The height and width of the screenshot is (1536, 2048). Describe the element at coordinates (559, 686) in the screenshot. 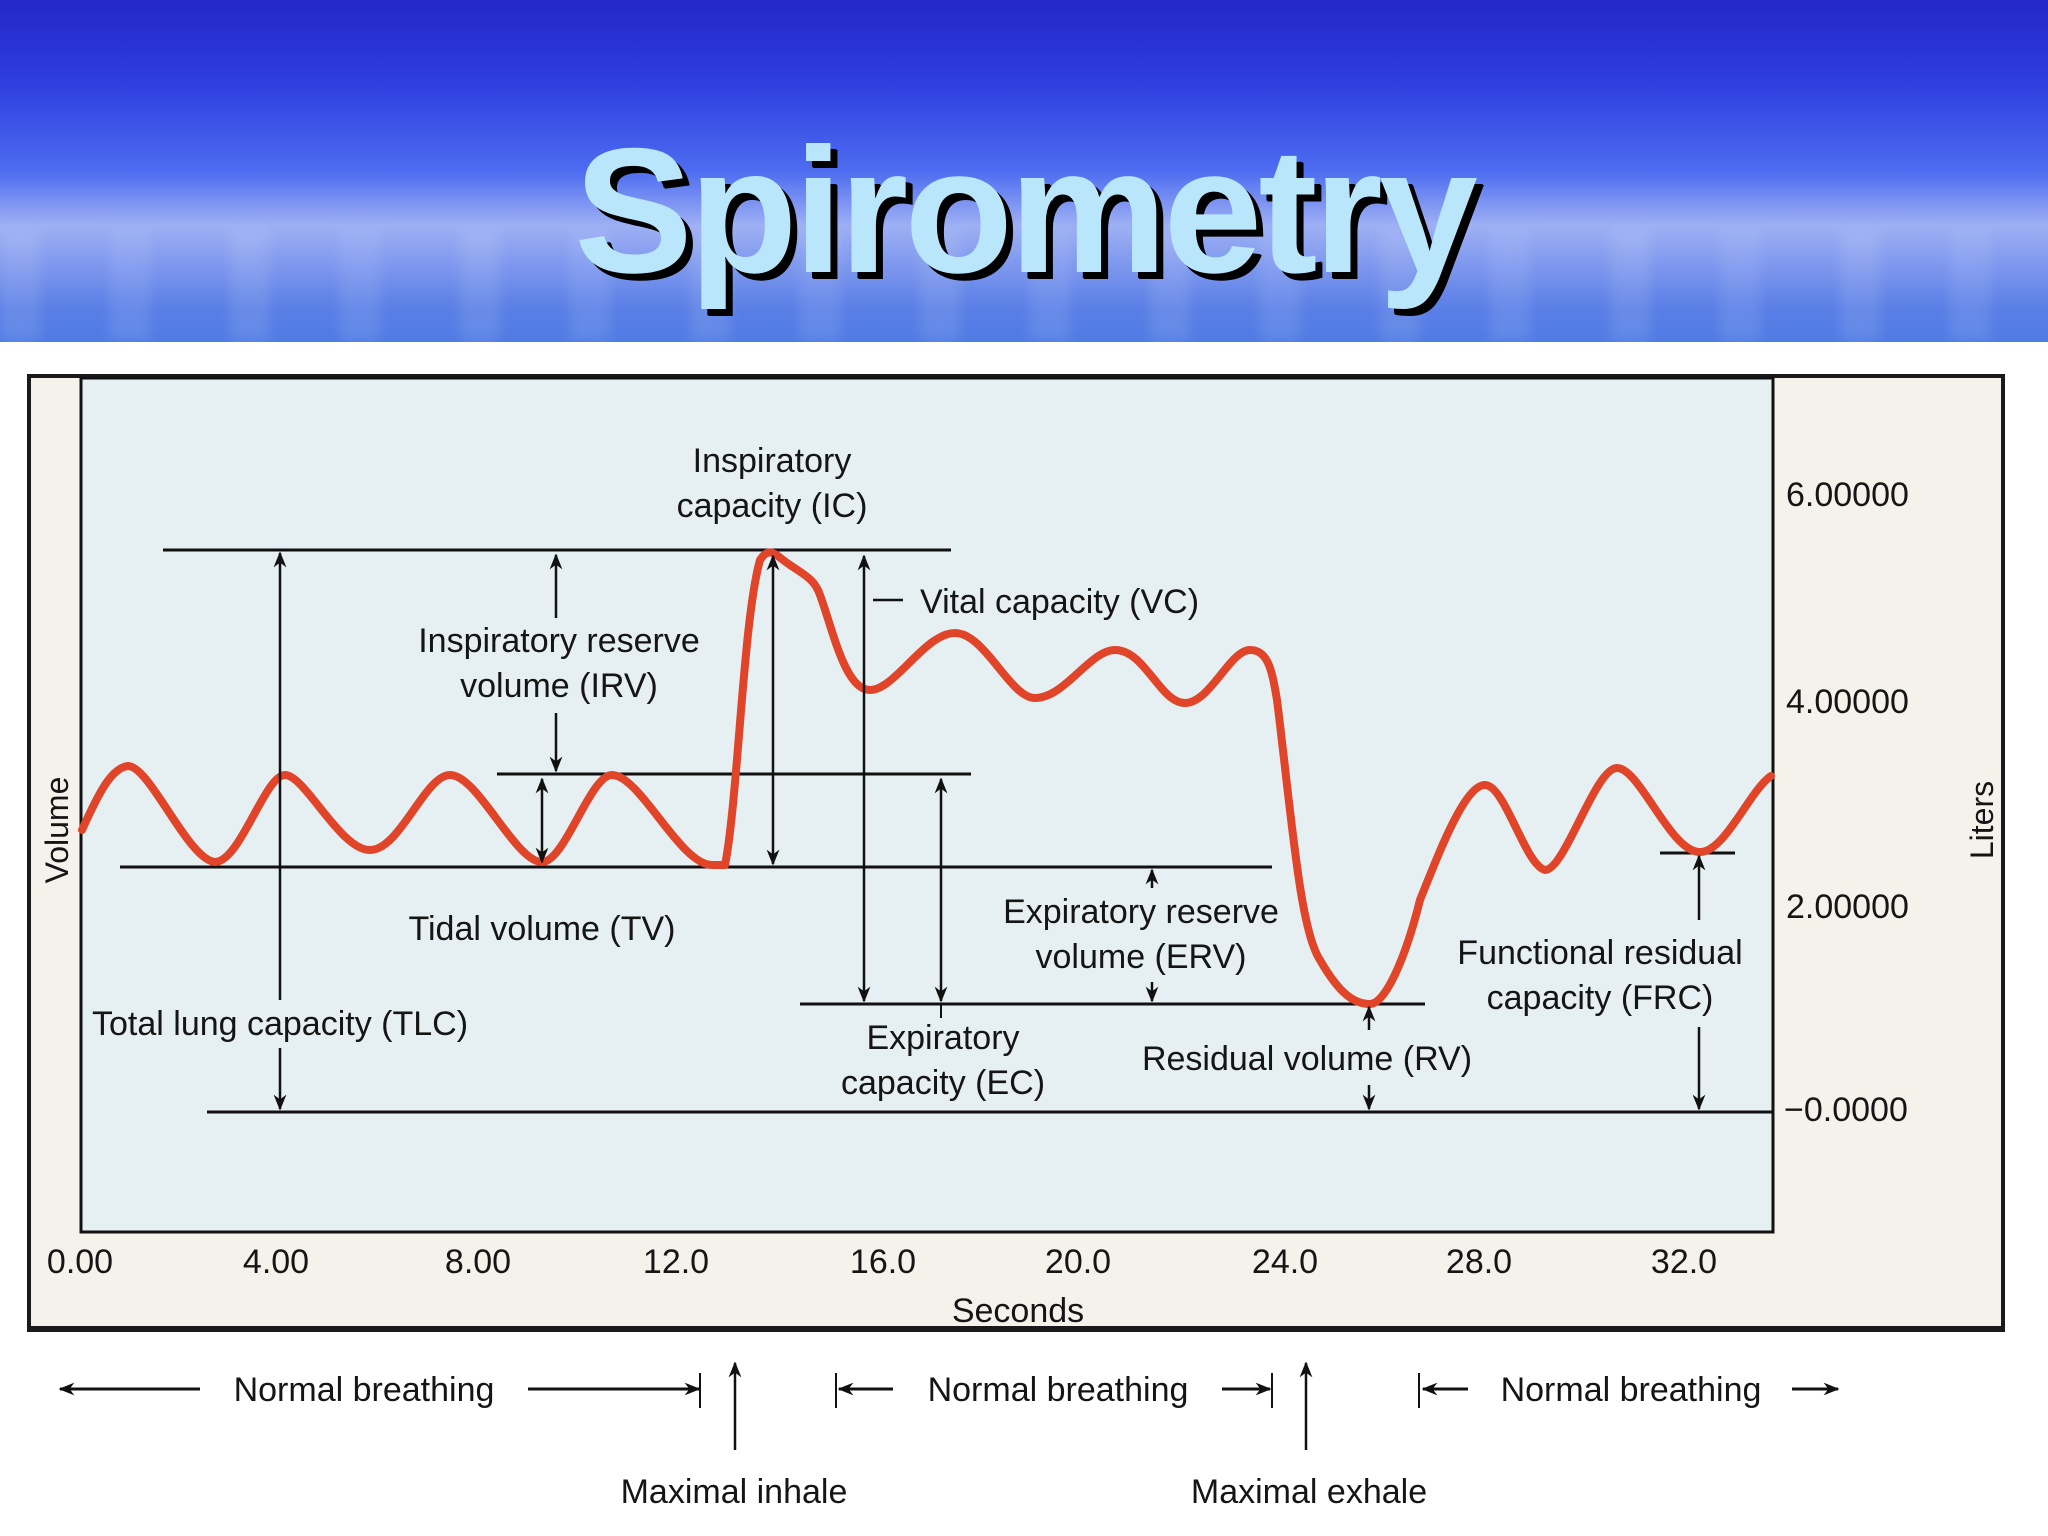

I see `irv-label-line2: volume (IRV)` at that location.